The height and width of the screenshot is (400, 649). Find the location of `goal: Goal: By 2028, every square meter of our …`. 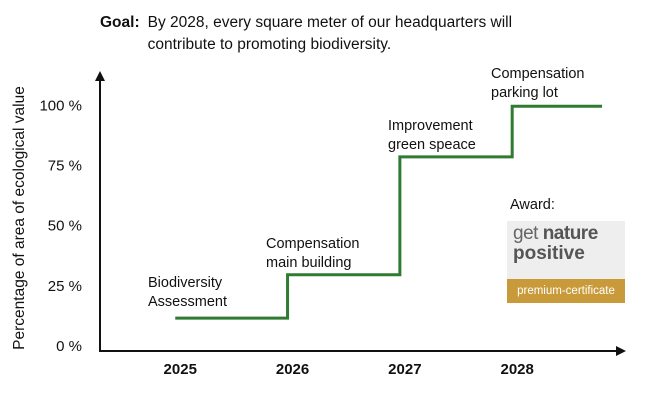

goal: Goal: By 2028, every square meter of our … is located at coordinates (340, 34).